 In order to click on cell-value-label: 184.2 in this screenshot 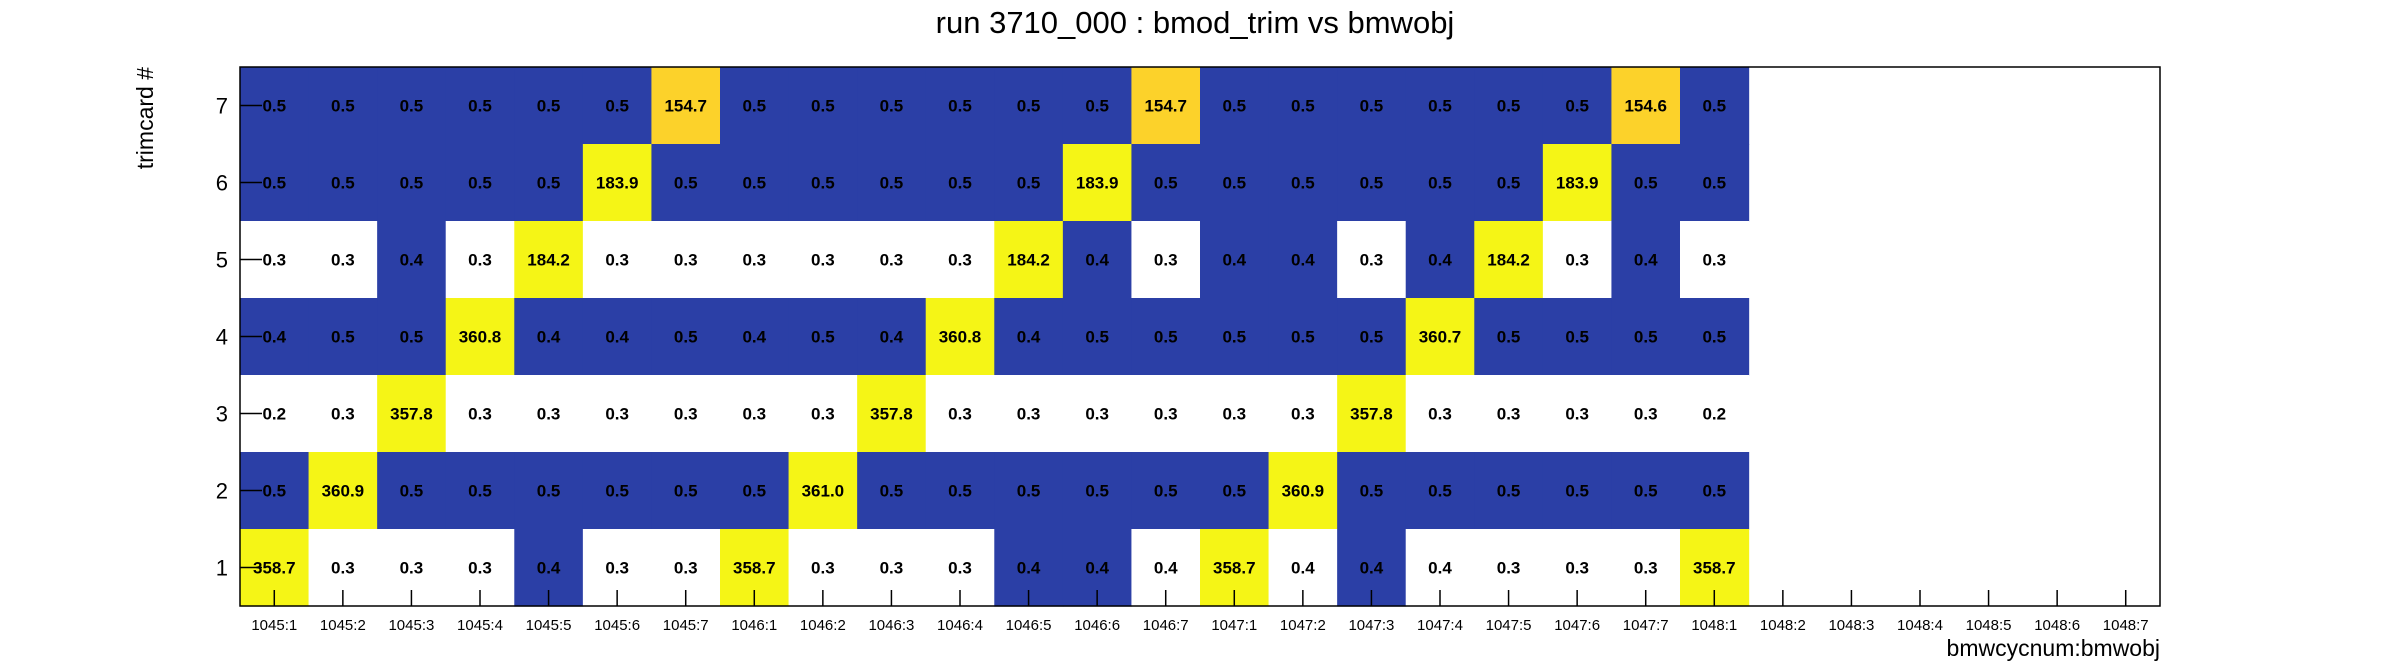, I will do `click(1028, 260)`.